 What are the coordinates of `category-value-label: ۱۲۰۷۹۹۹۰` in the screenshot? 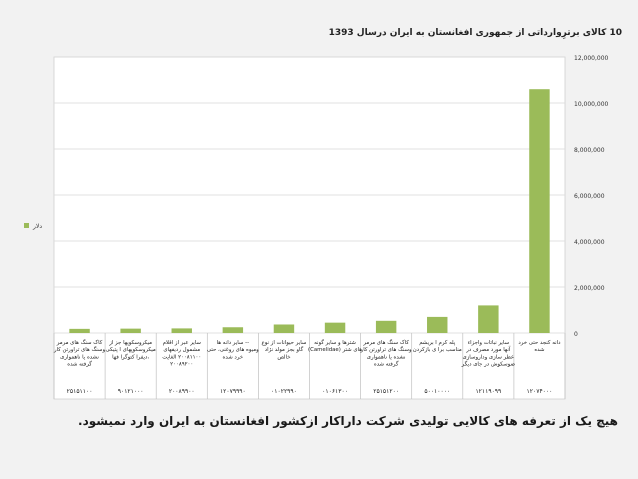 It's located at (233, 391).